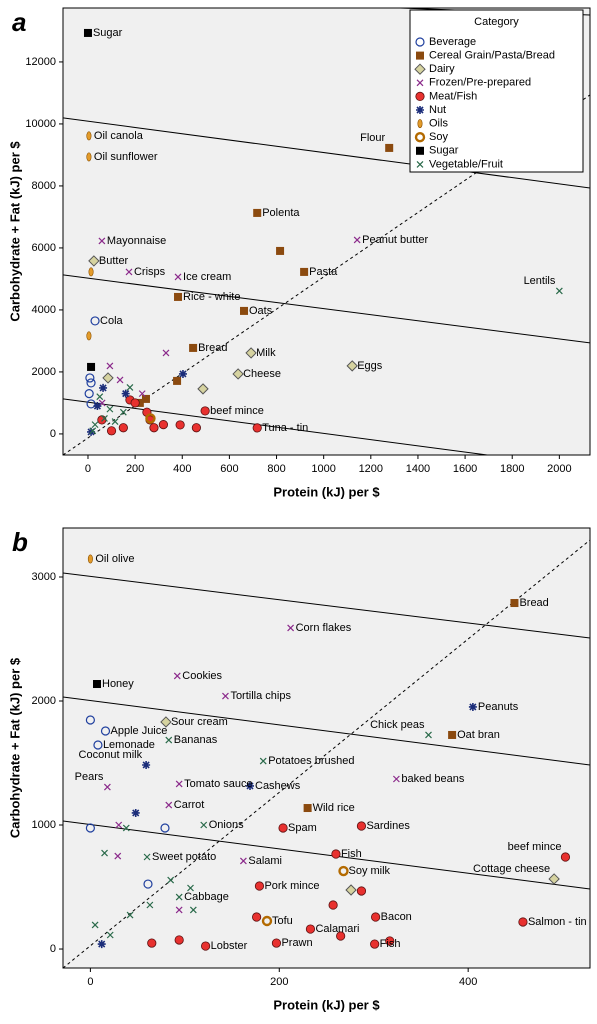 Image resolution: width=597 pixels, height=1024 pixels. I want to click on x-tick-label: 2000, so click(559, 469).